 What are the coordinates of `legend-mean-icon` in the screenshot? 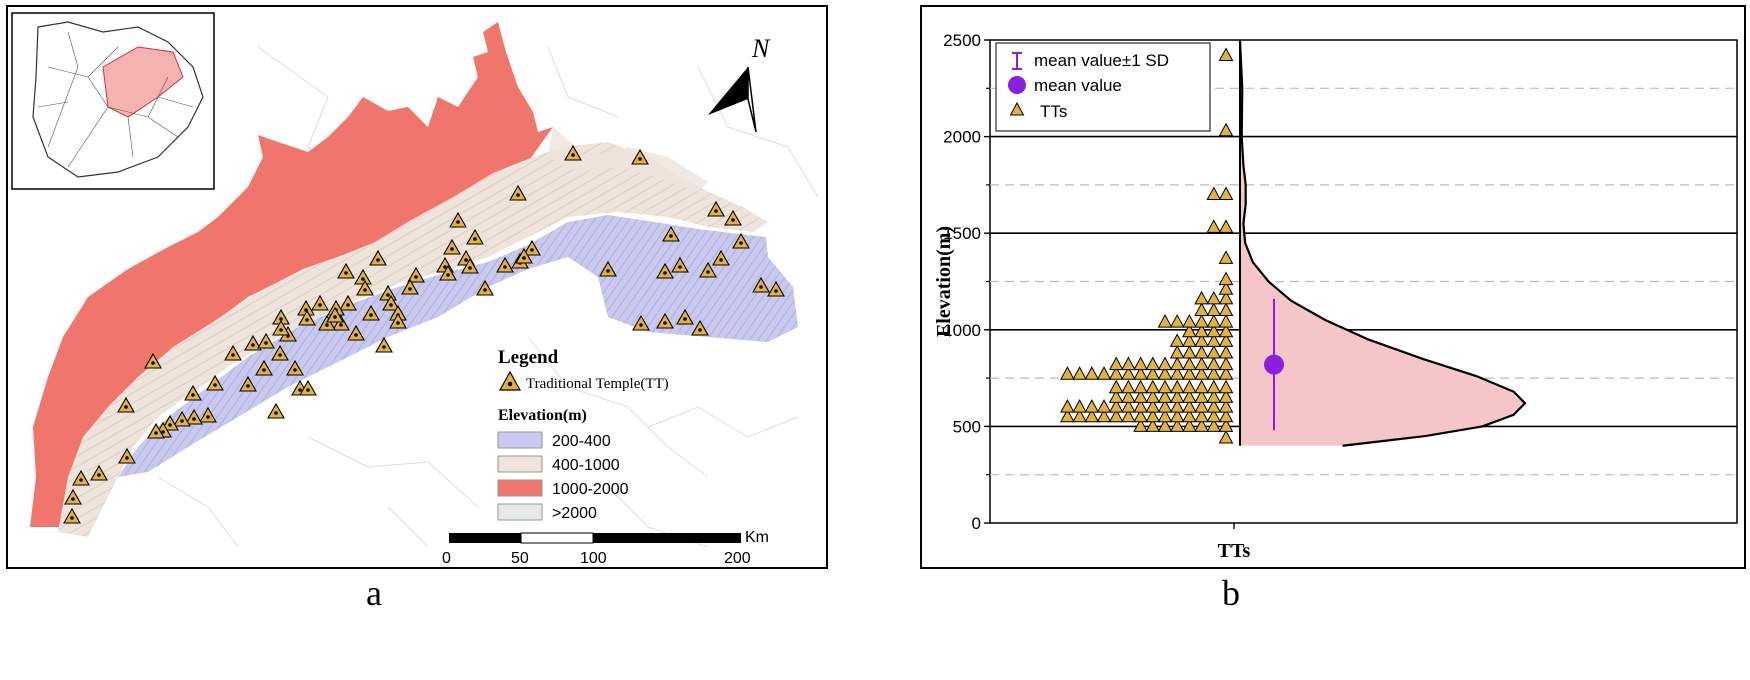 It's located at (1017, 85).